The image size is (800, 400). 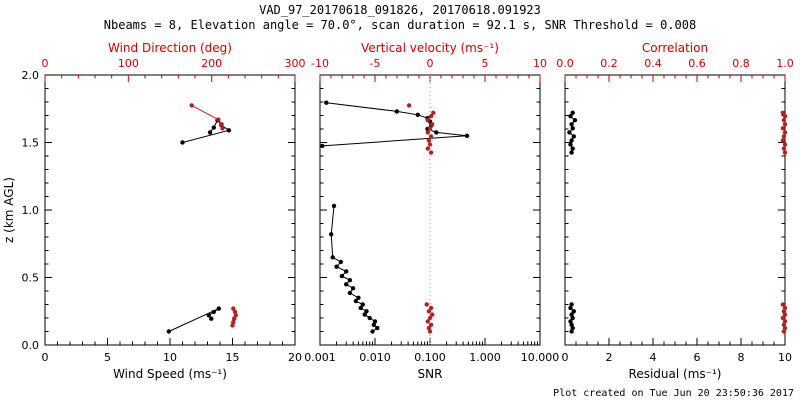 What do you see at coordinates (741, 63) in the screenshot?
I see `tick-label: 0.8` at bounding box center [741, 63].